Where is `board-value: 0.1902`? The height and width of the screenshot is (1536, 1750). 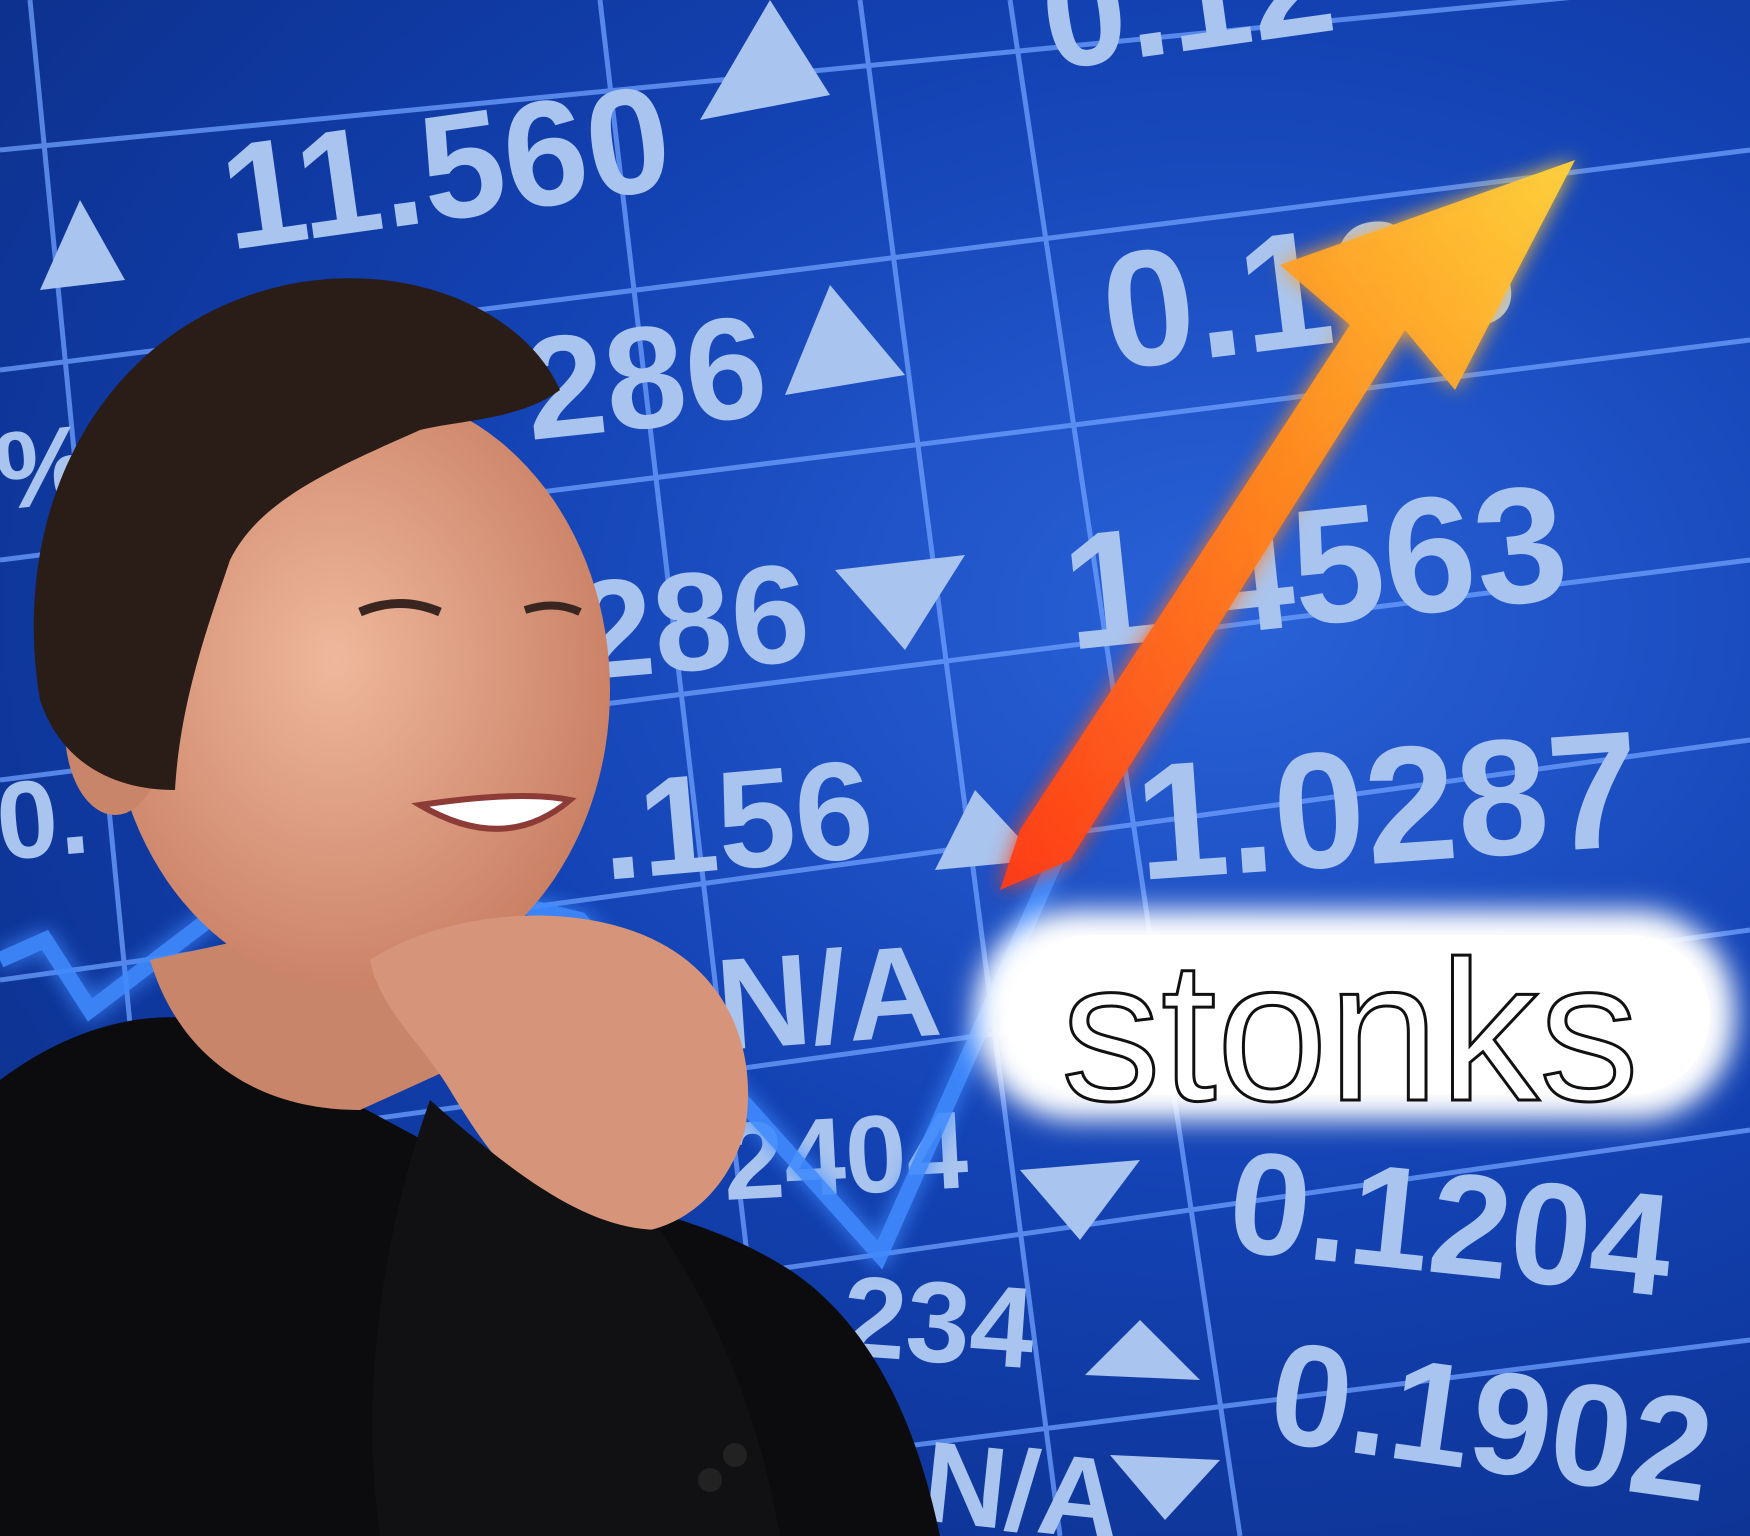 board-value: 0.1902 is located at coordinates (1492, 1421).